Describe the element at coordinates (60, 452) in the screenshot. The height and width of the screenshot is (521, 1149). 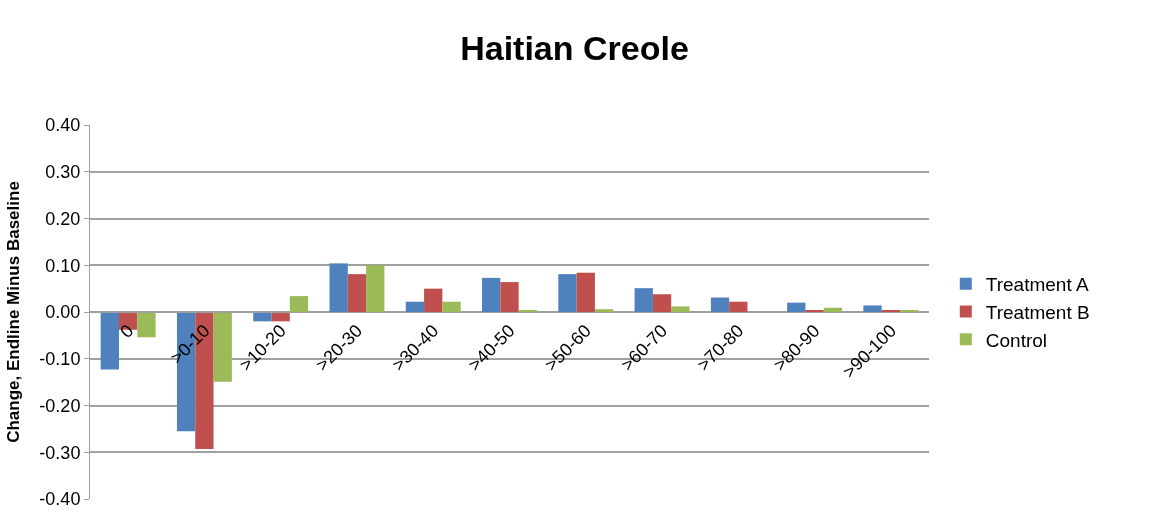
I see `y-tick-label: -0.30` at that location.